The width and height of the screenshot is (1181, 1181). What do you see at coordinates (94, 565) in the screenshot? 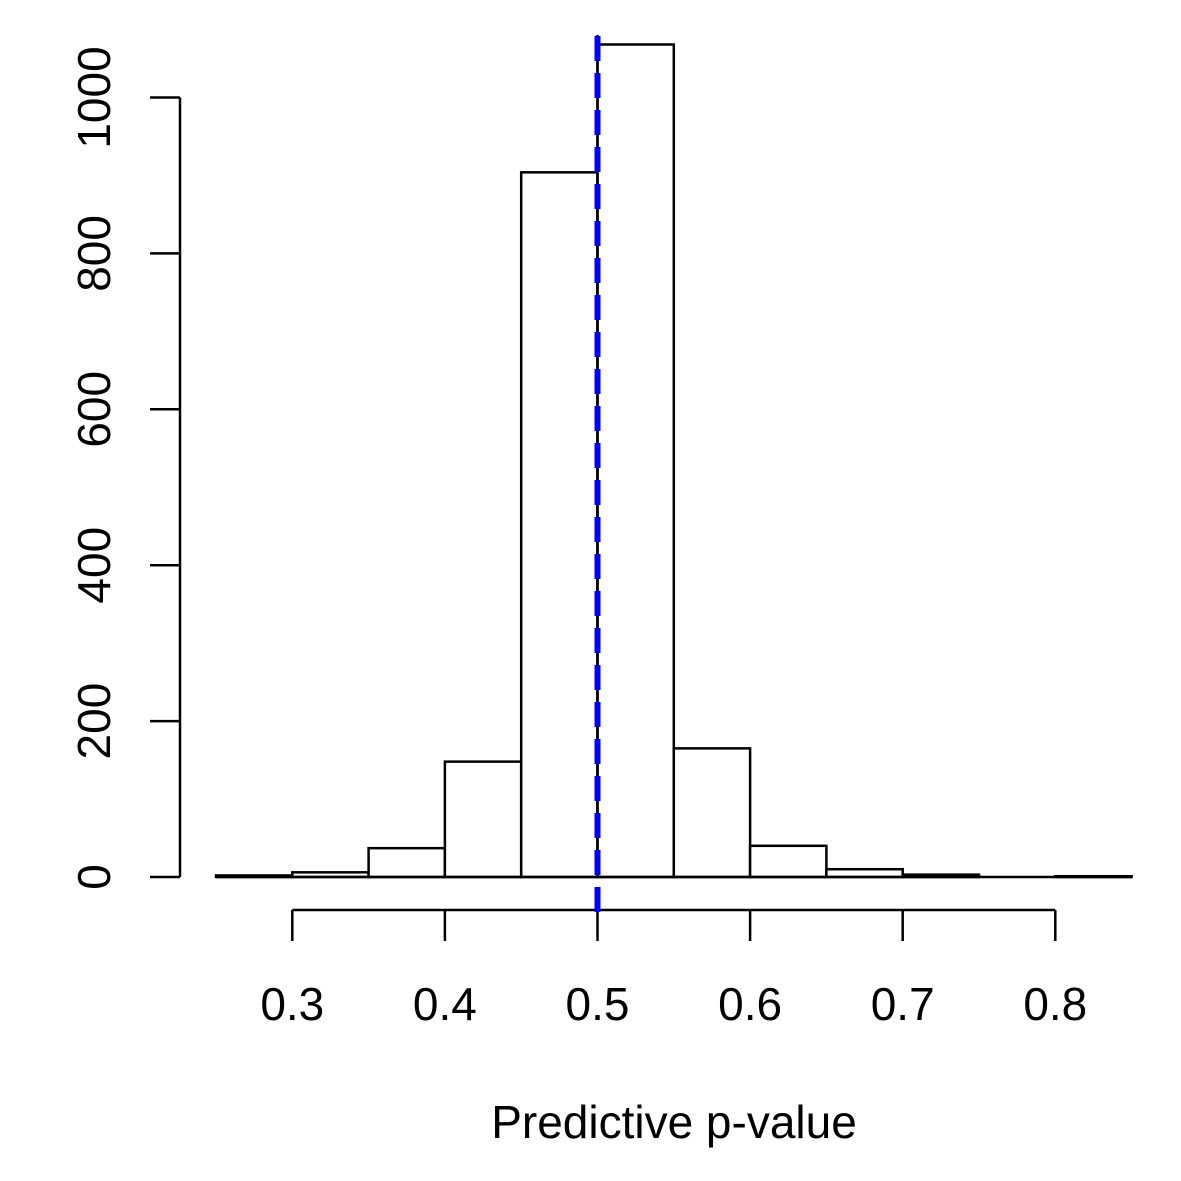
I see `y-tick-label: 400` at bounding box center [94, 565].